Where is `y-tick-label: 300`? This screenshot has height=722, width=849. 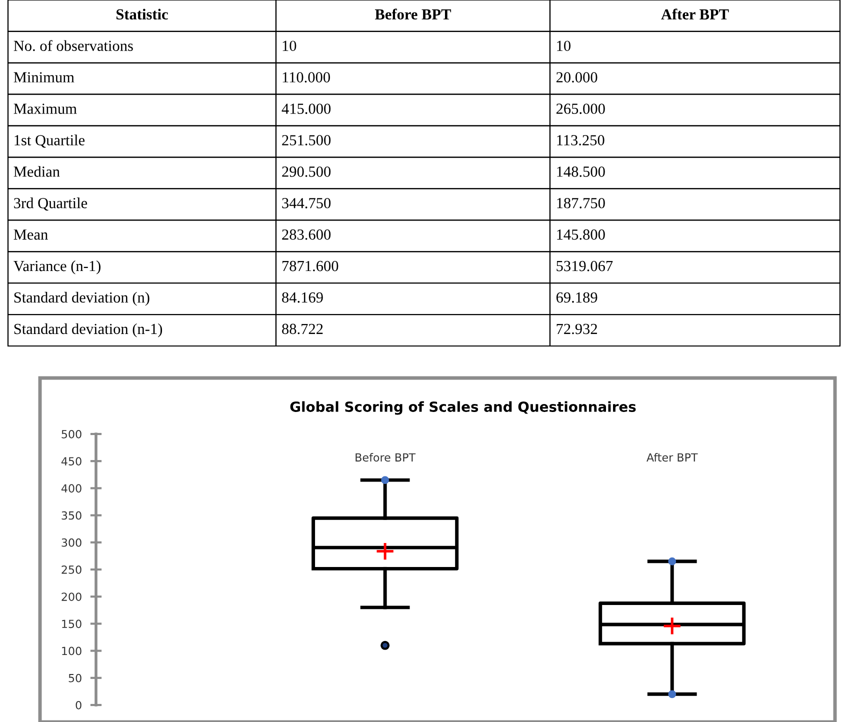 y-tick-label: 300 is located at coordinates (72, 542).